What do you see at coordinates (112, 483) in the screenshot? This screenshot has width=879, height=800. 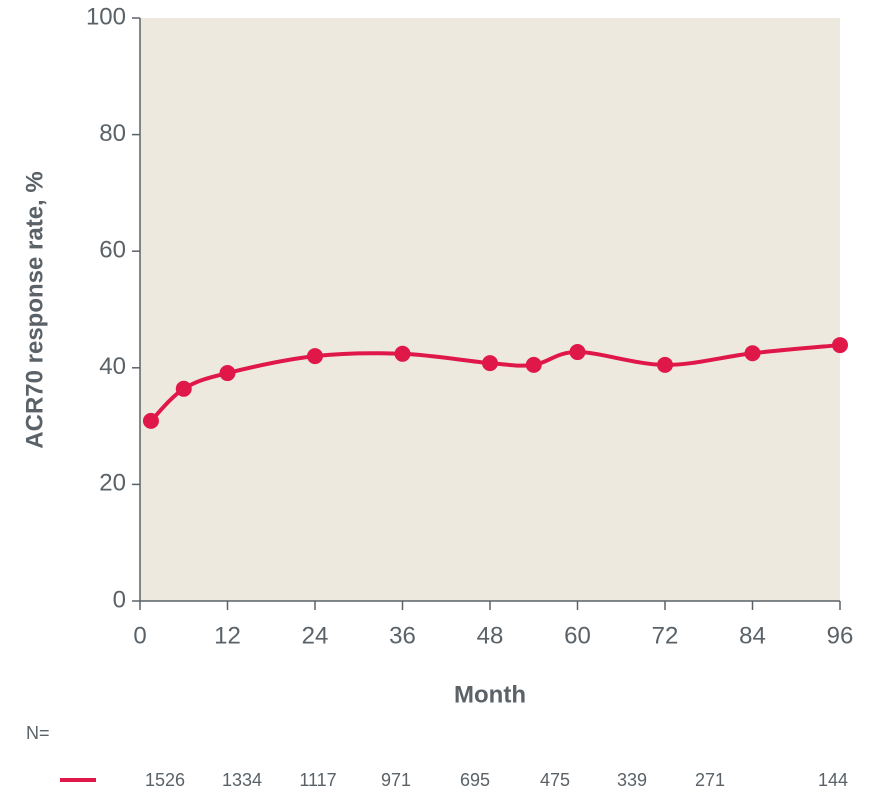 I see `y-tick-label: 20` at bounding box center [112, 483].